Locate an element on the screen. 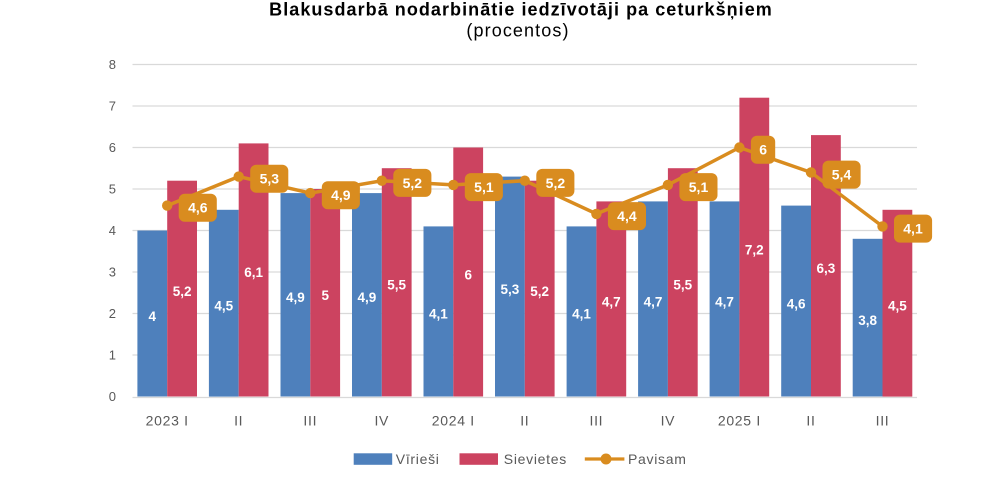 The width and height of the screenshot is (1000, 488). svg-text: 4,4 is located at coordinates (627, 216).